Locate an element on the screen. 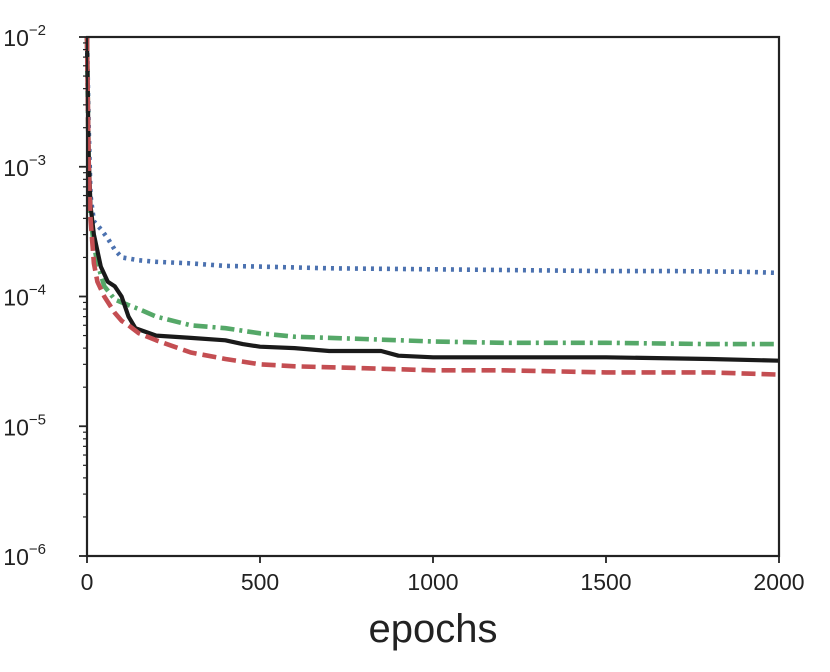  y-tick-label: 10⁻⁵ is located at coordinates (24, 425).